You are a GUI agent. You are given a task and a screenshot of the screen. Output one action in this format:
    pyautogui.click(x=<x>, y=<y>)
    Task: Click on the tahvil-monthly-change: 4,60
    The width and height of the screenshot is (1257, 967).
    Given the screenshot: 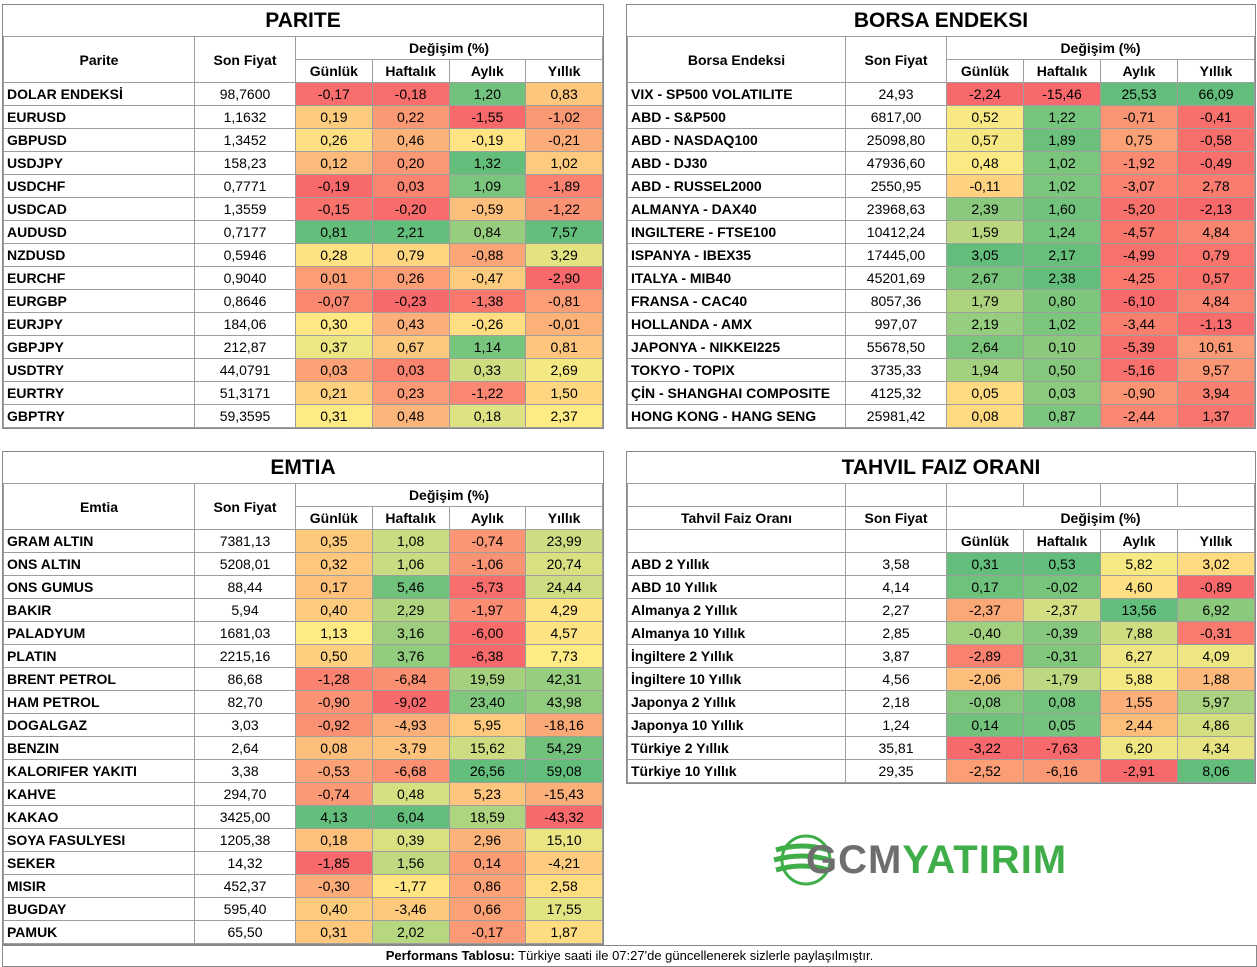 What is the action you would take?
    pyautogui.click(x=1139, y=587)
    